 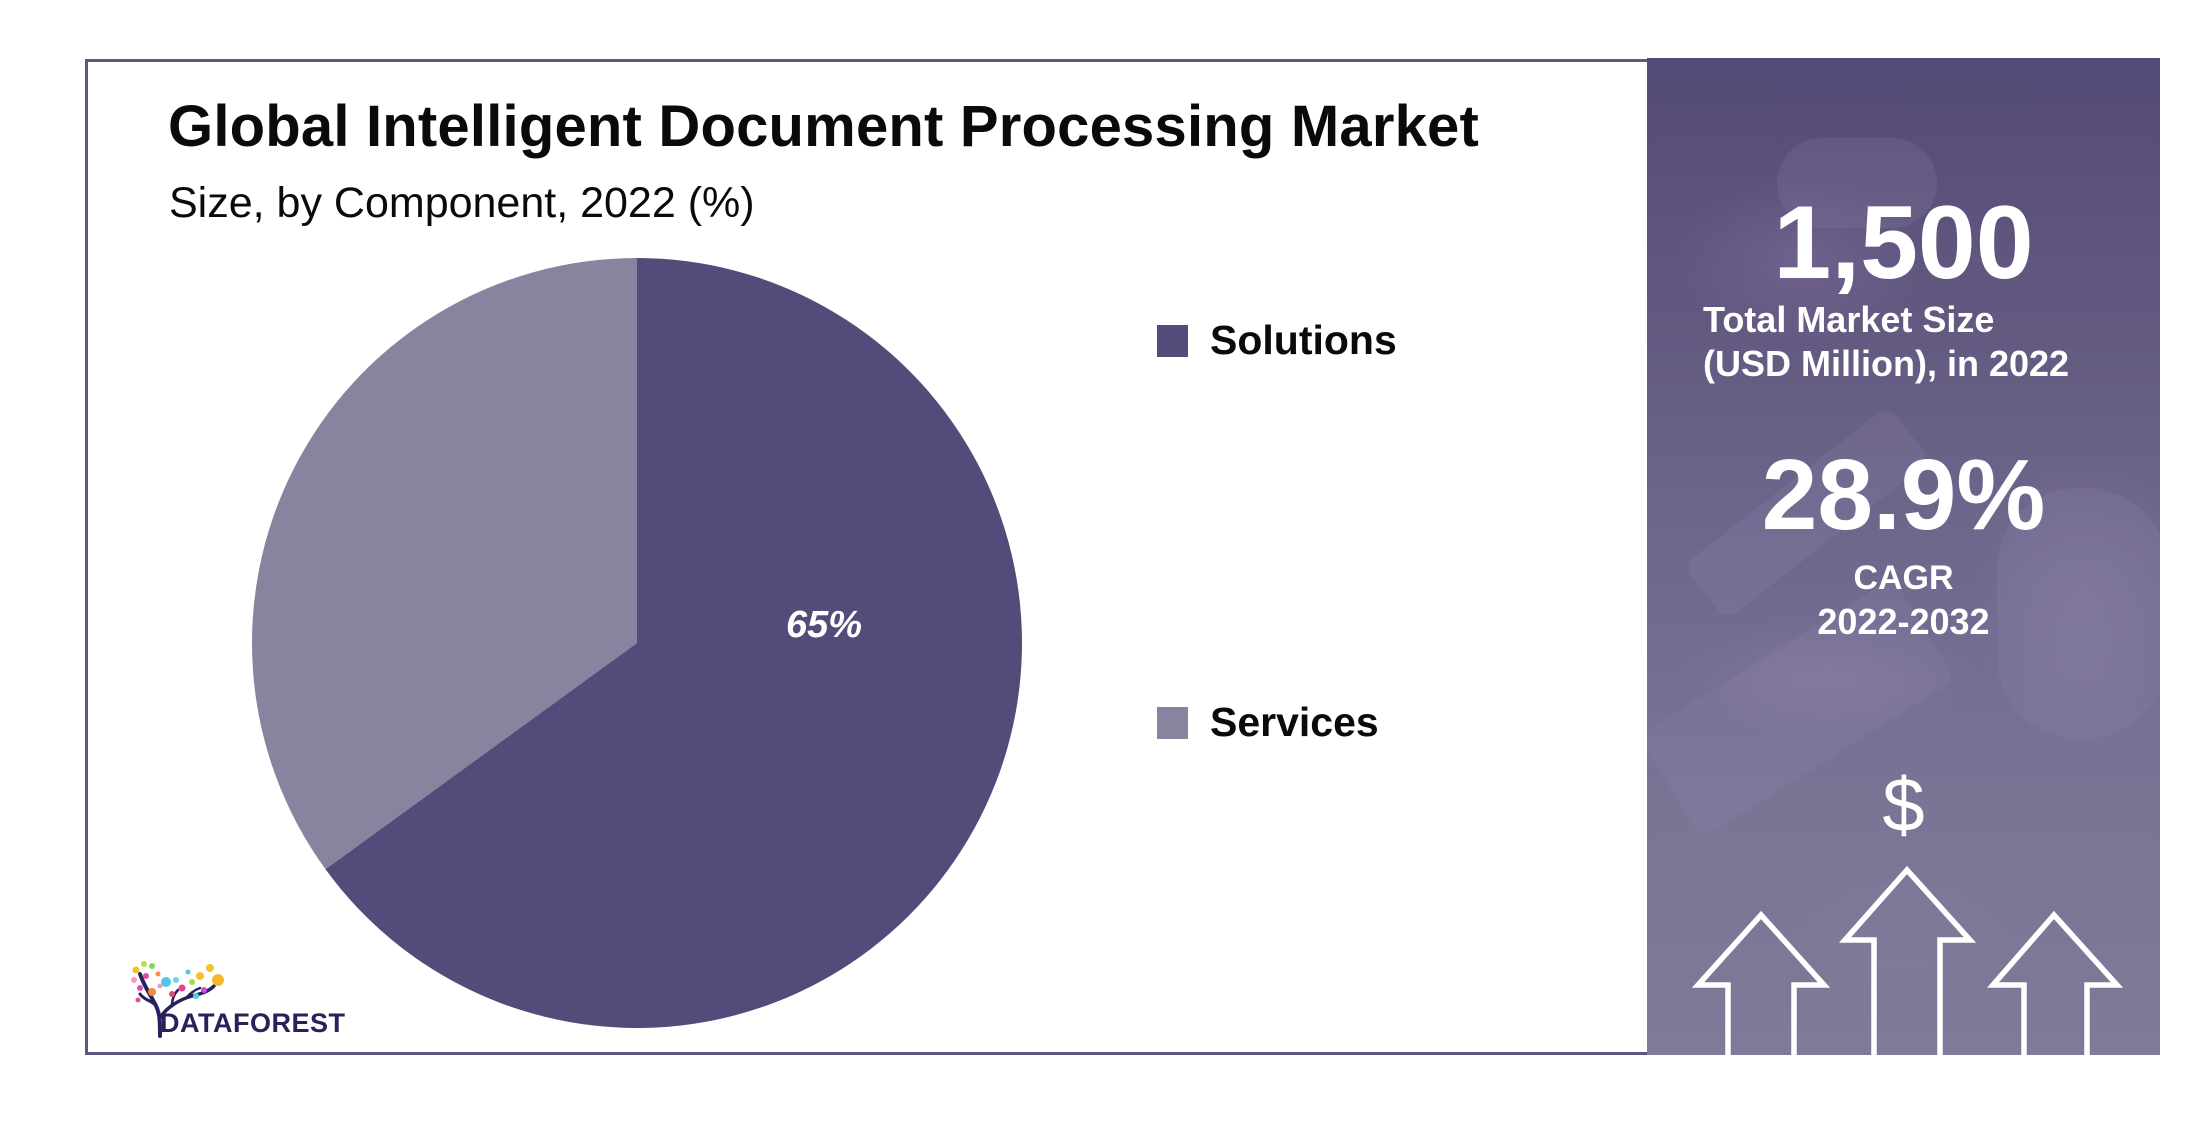 I want to click on legend-item-services: Services, so click(x=1268, y=722).